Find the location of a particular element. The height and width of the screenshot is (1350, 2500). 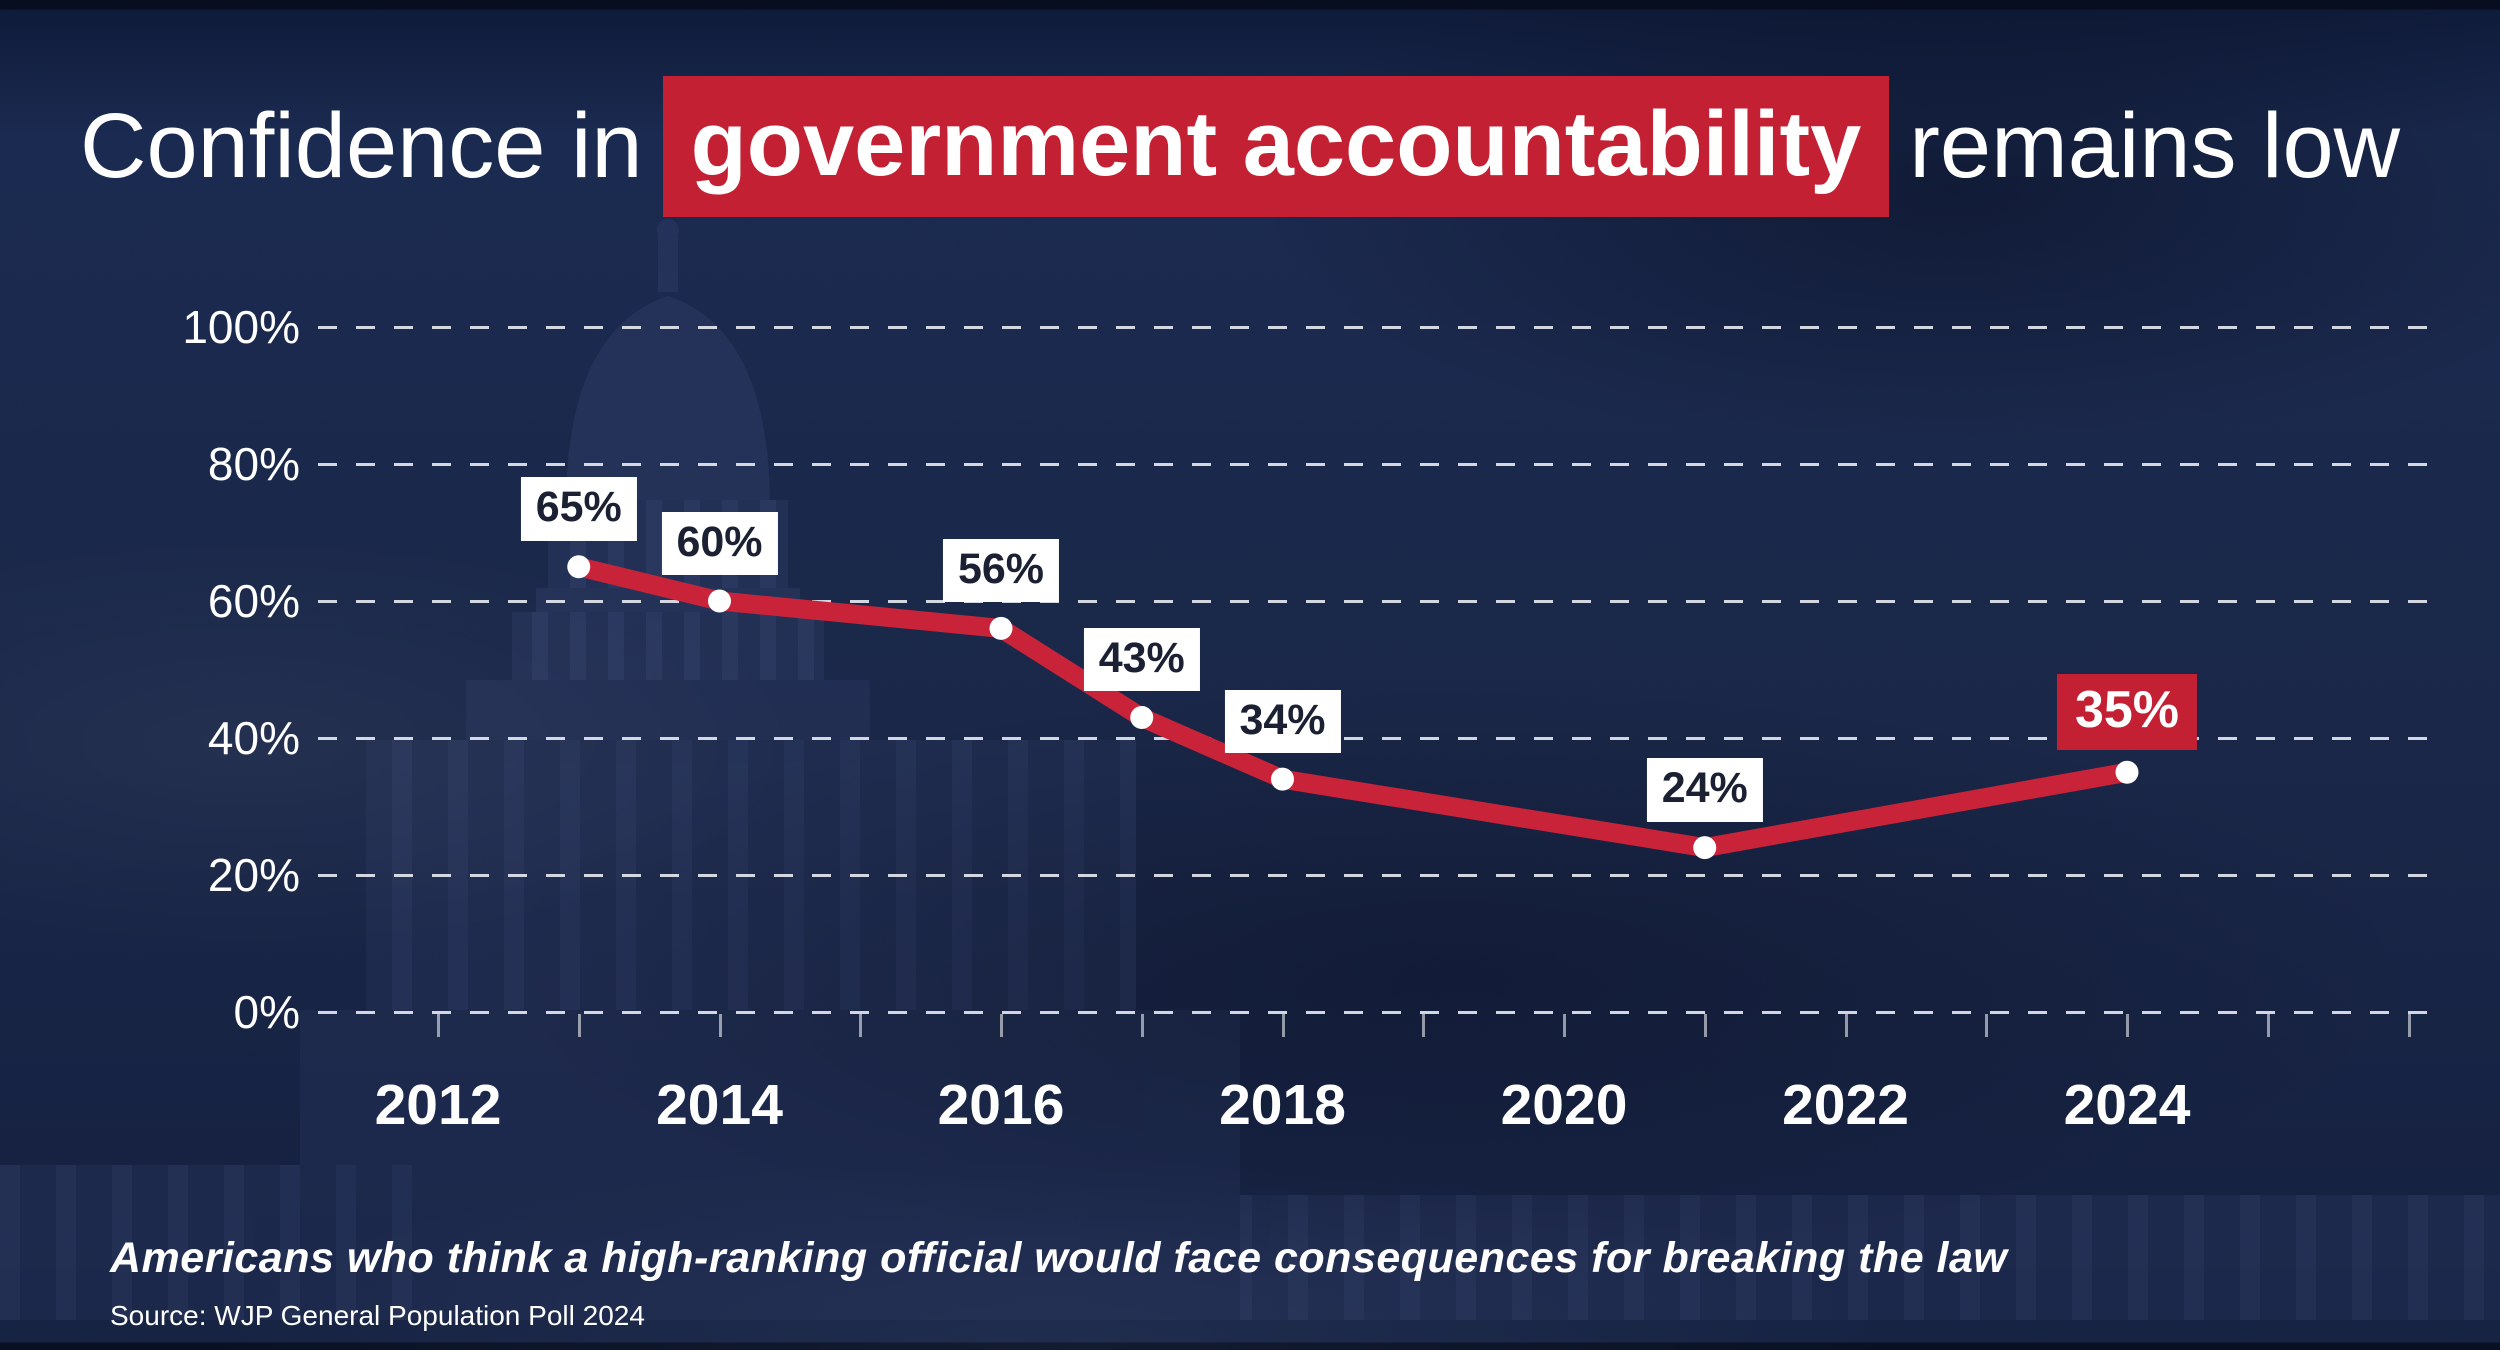

y-axis-label: 20% is located at coordinates (253, 875).